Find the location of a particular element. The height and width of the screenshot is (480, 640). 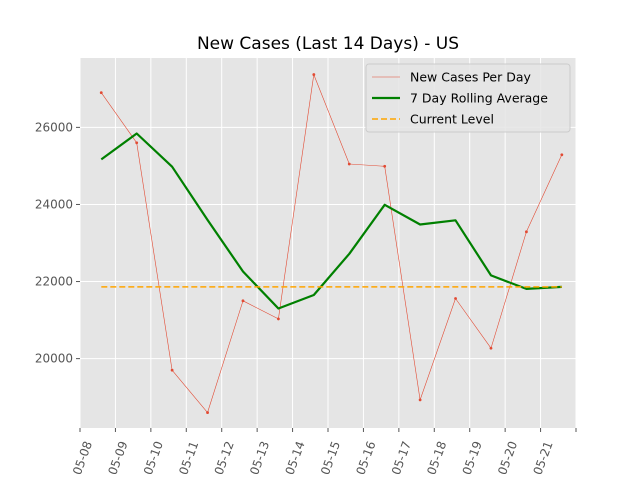

legend-label: New Cases Per Day is located at coordinates (470, 77).